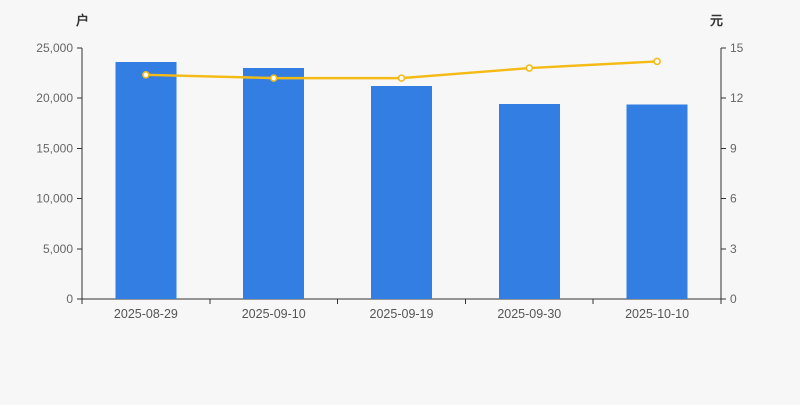 The image size is (800, 405). Describe the element at coordinates (402, 314) in the screenshot. I see `x-category-label: 2025-09-19` at that location.